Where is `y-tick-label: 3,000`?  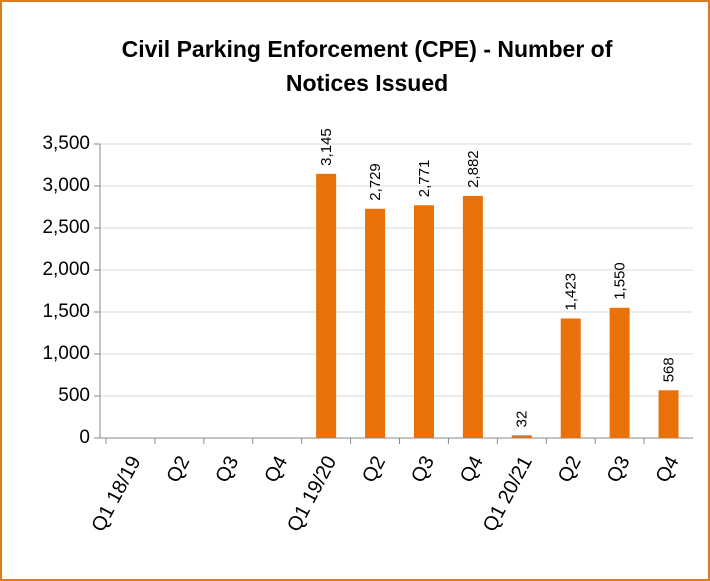 y-tick-label: 3,000 is located at coordinates (66, 185).